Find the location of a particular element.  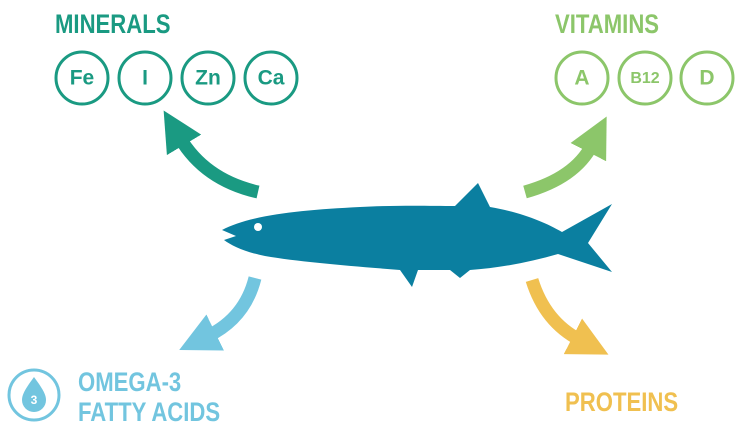

vitamins-arrow is located at coordinates (565, 157).